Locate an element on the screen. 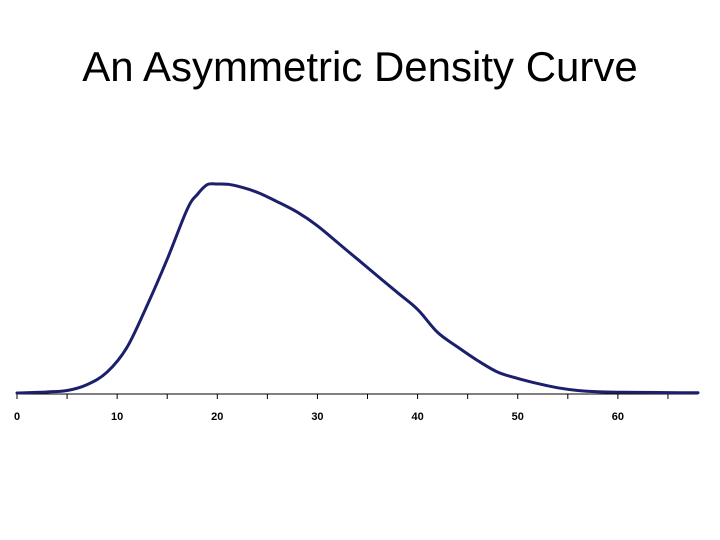 This screenshot has width=720, height=540. x-axis-ticks is located at coordinates (342, 396).